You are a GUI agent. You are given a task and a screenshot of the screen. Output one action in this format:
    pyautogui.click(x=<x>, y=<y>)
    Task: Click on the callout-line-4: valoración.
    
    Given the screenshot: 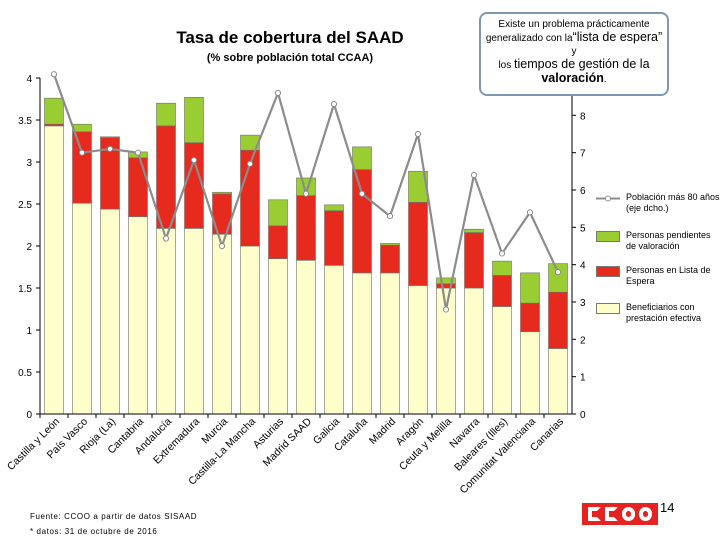 What is the action you would take?
    pyautogui.click(x=574, y=78)
    